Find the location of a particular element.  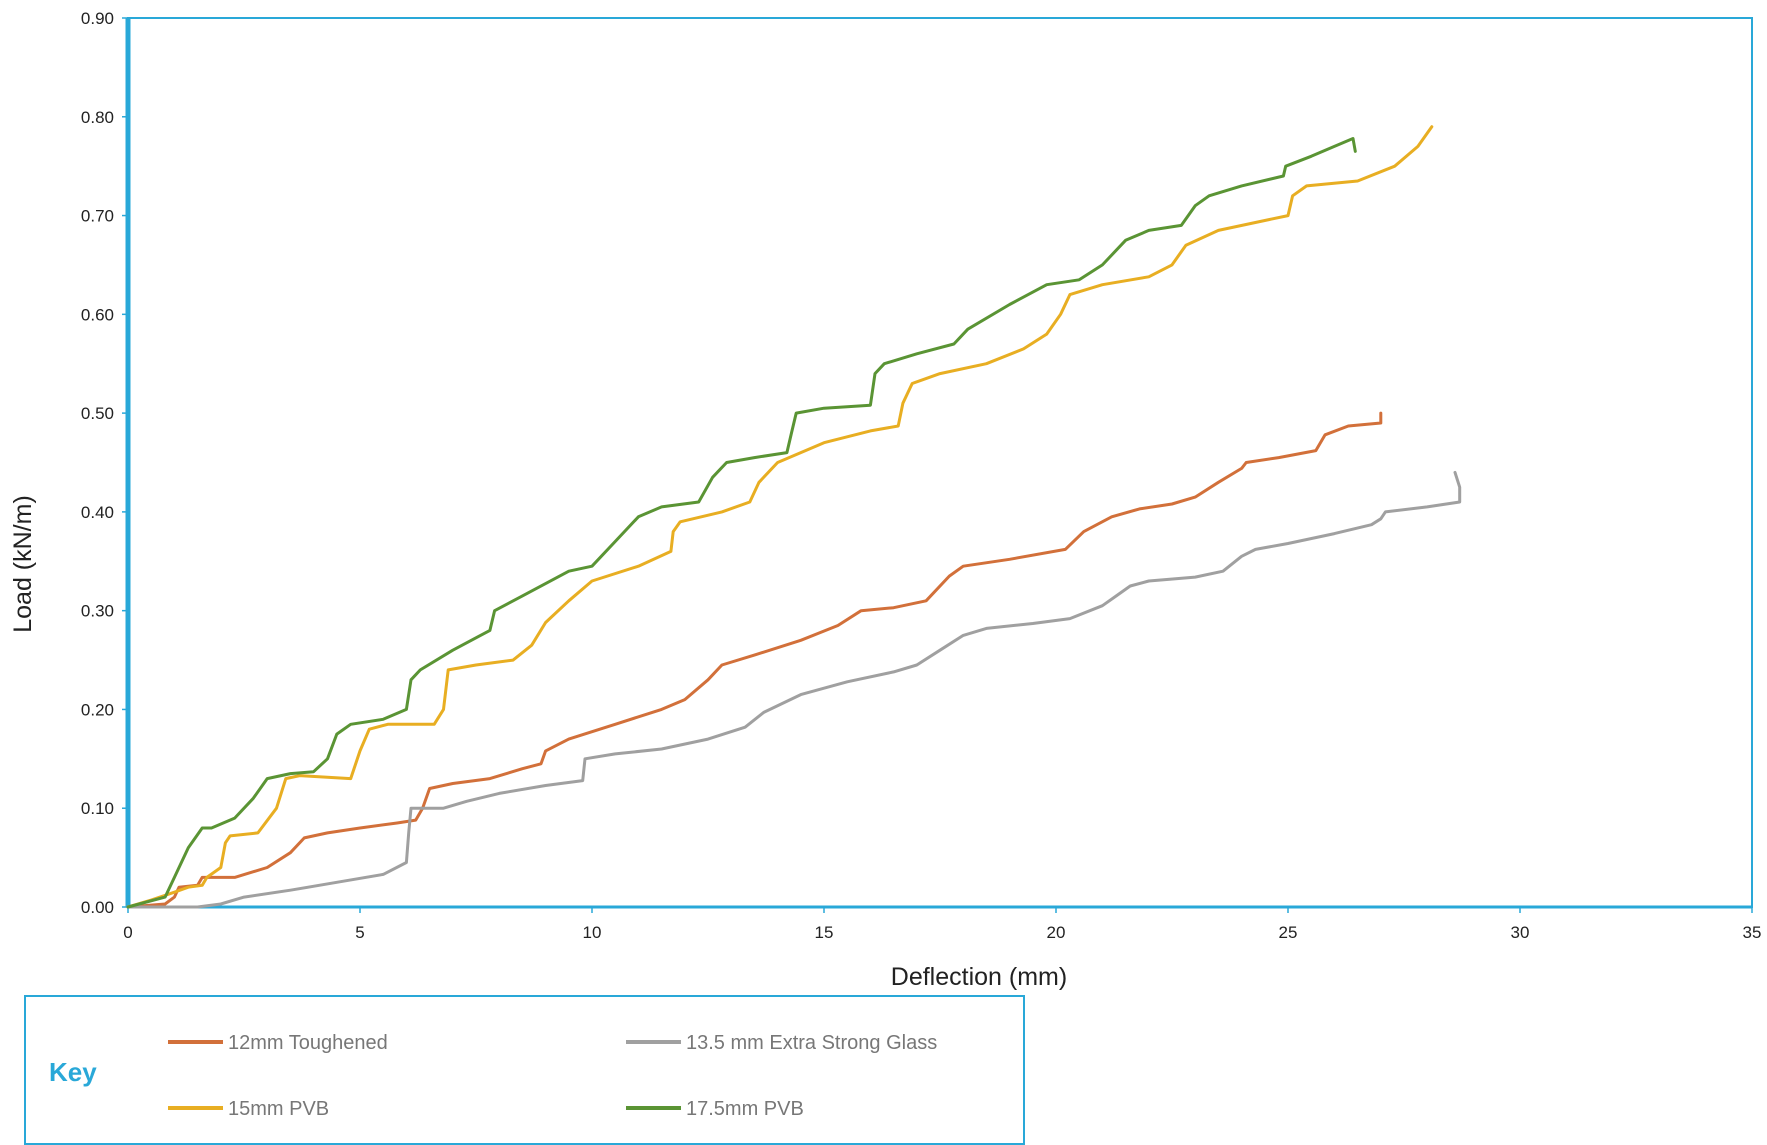

y-tick-label: 0.40 is located at coordinates (97, 512).